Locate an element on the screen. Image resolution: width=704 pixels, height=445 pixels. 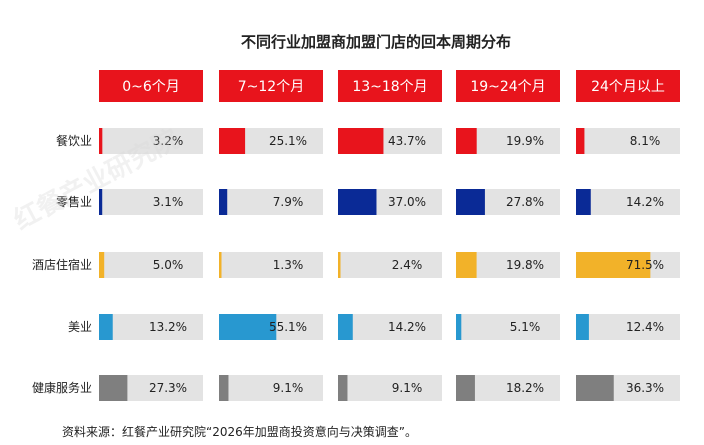
data-label: 5.0% is located at coordinates (168, 265).